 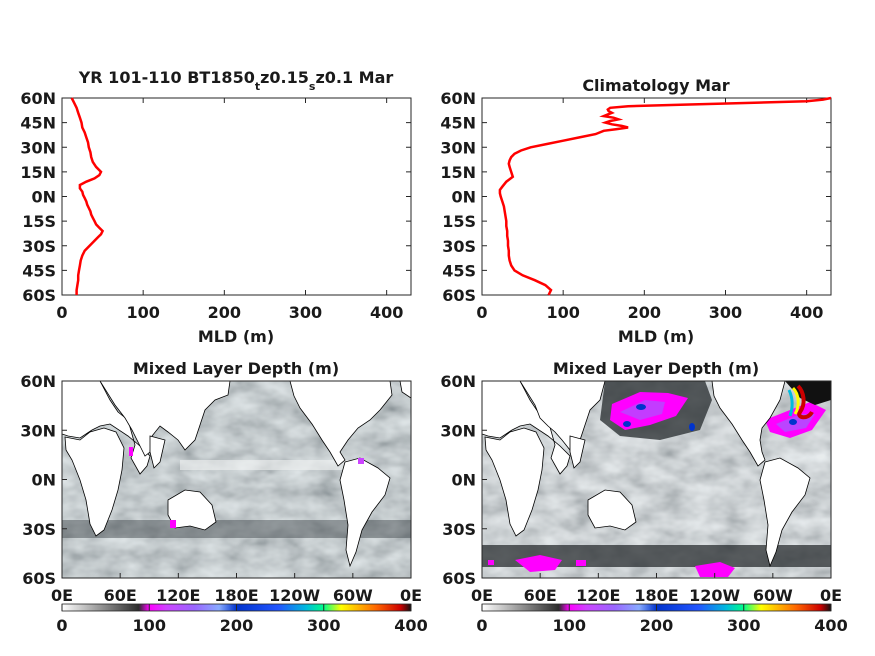 What do you see at coordinates (236, 196) in the screenshot?
I see `panel1-axes-box` at bounding box center [236, 196].